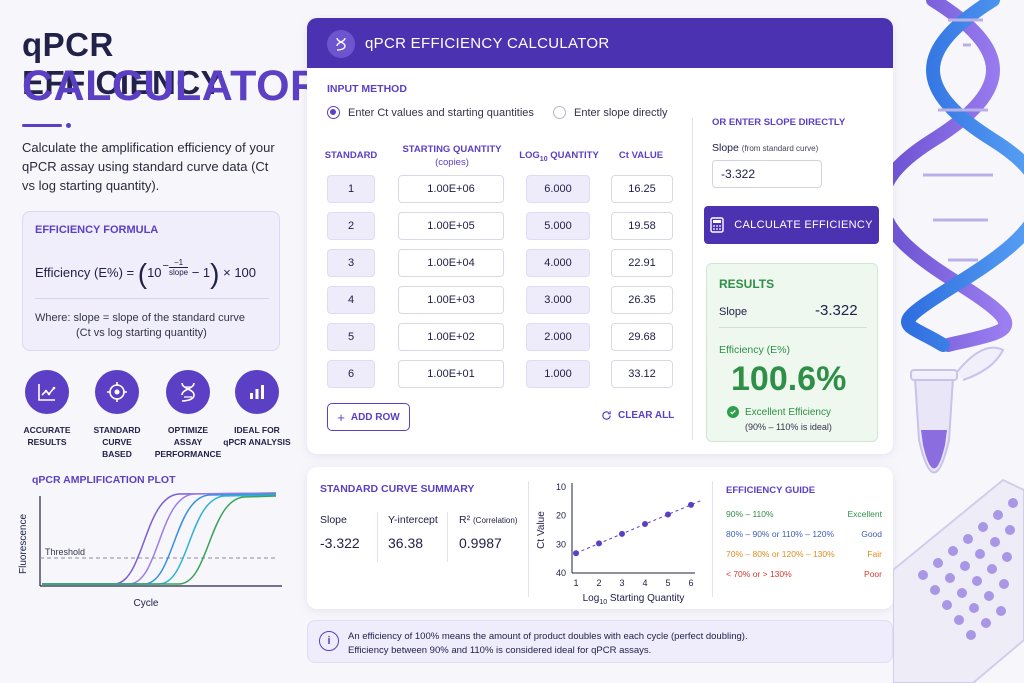 The height and width of the screenshot is (683, 1024). Describe the element at coordinates (367, 89) in the screenshot. I see `input-method-label: INPUT METHOD` at that location.